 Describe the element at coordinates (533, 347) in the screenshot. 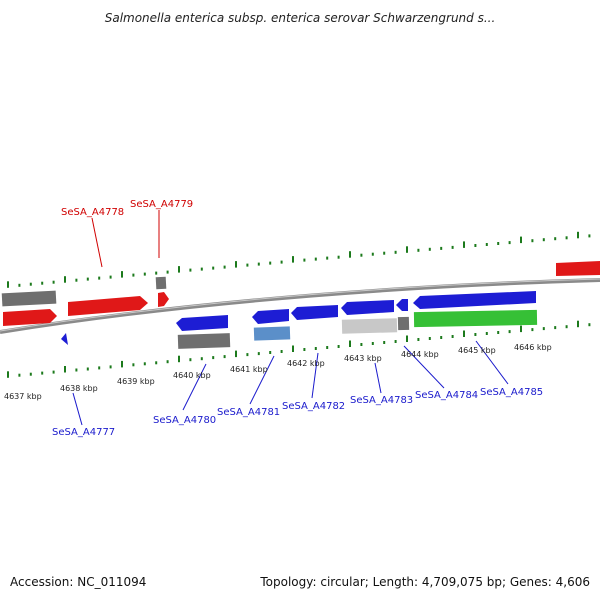

I see `kbp-label: 4646 kbp` at that location.